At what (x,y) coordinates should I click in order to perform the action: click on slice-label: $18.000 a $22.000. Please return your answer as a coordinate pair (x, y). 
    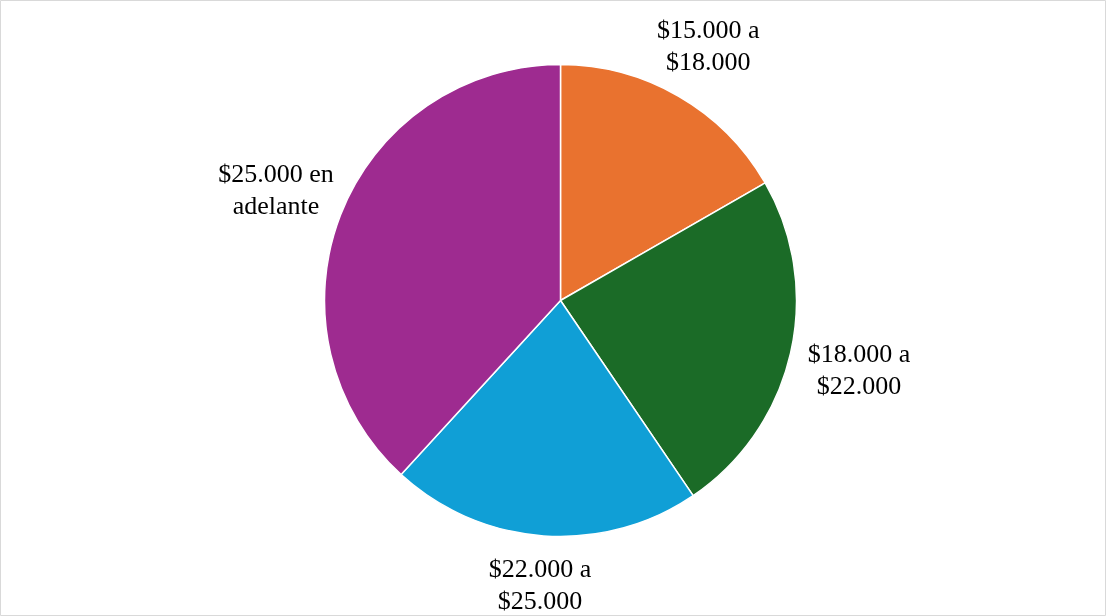
    Looking at the image, I should click on (859, 369).